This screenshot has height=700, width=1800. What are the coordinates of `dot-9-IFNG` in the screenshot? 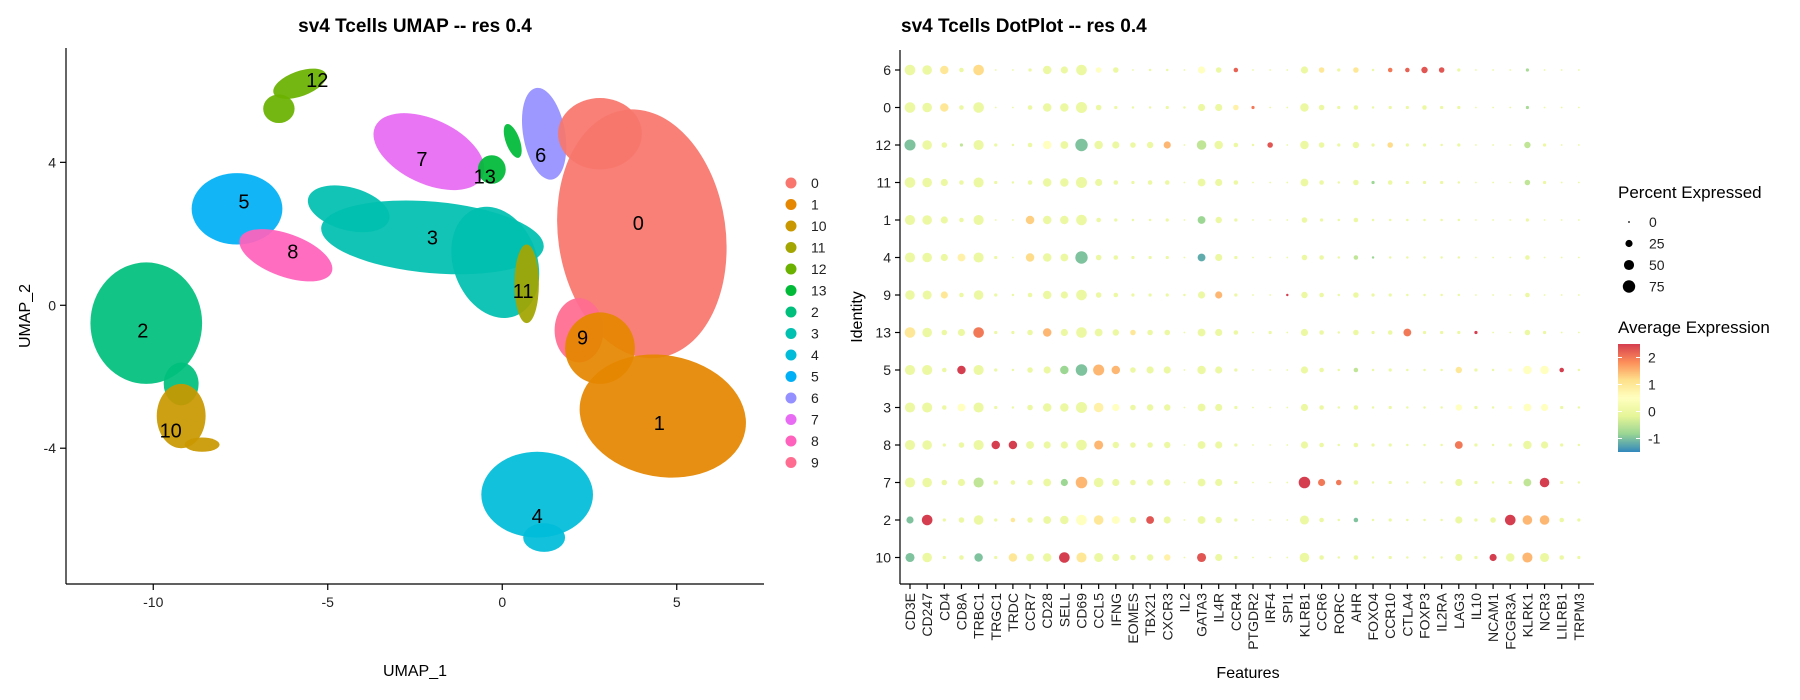 It's located at (1116, 295).